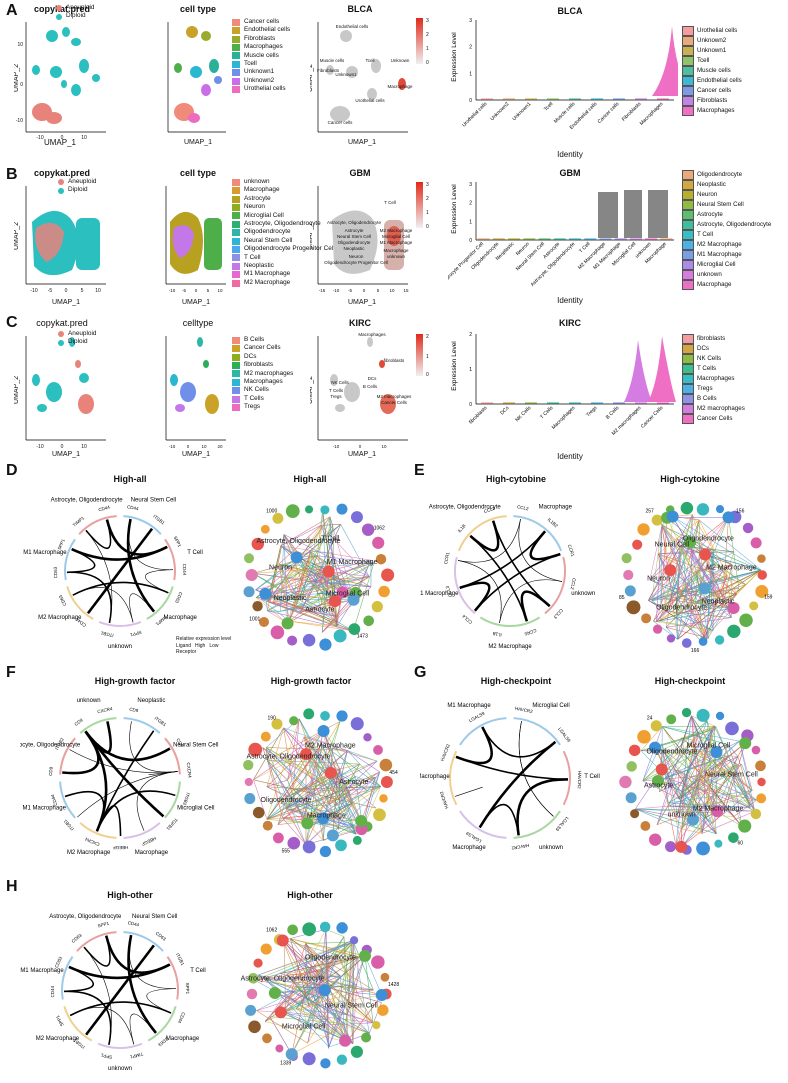  I want to click on b-feature-scale: 2, so click(427, 199).